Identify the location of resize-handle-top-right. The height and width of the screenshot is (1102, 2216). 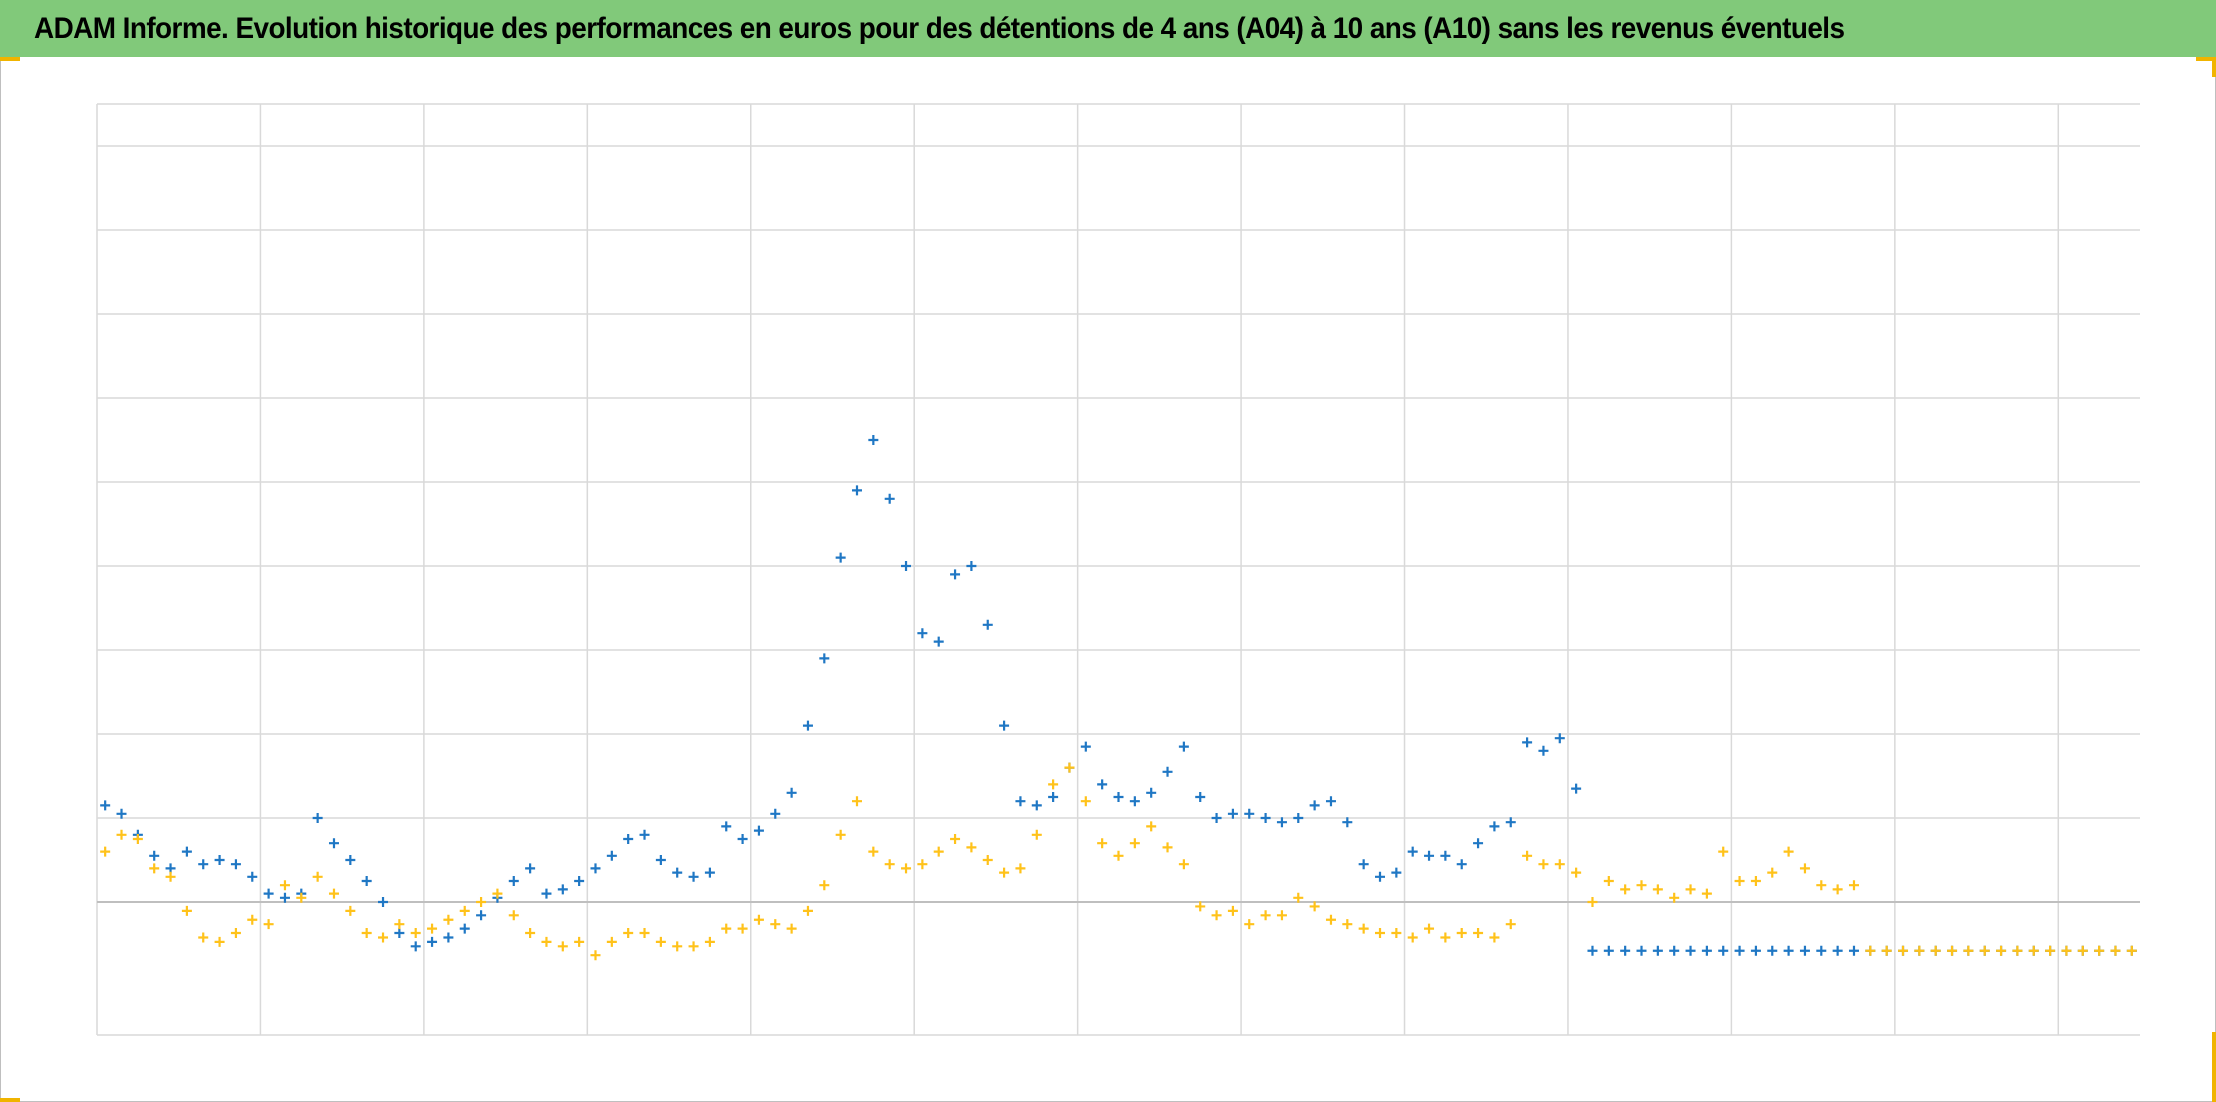
(2206, 59).